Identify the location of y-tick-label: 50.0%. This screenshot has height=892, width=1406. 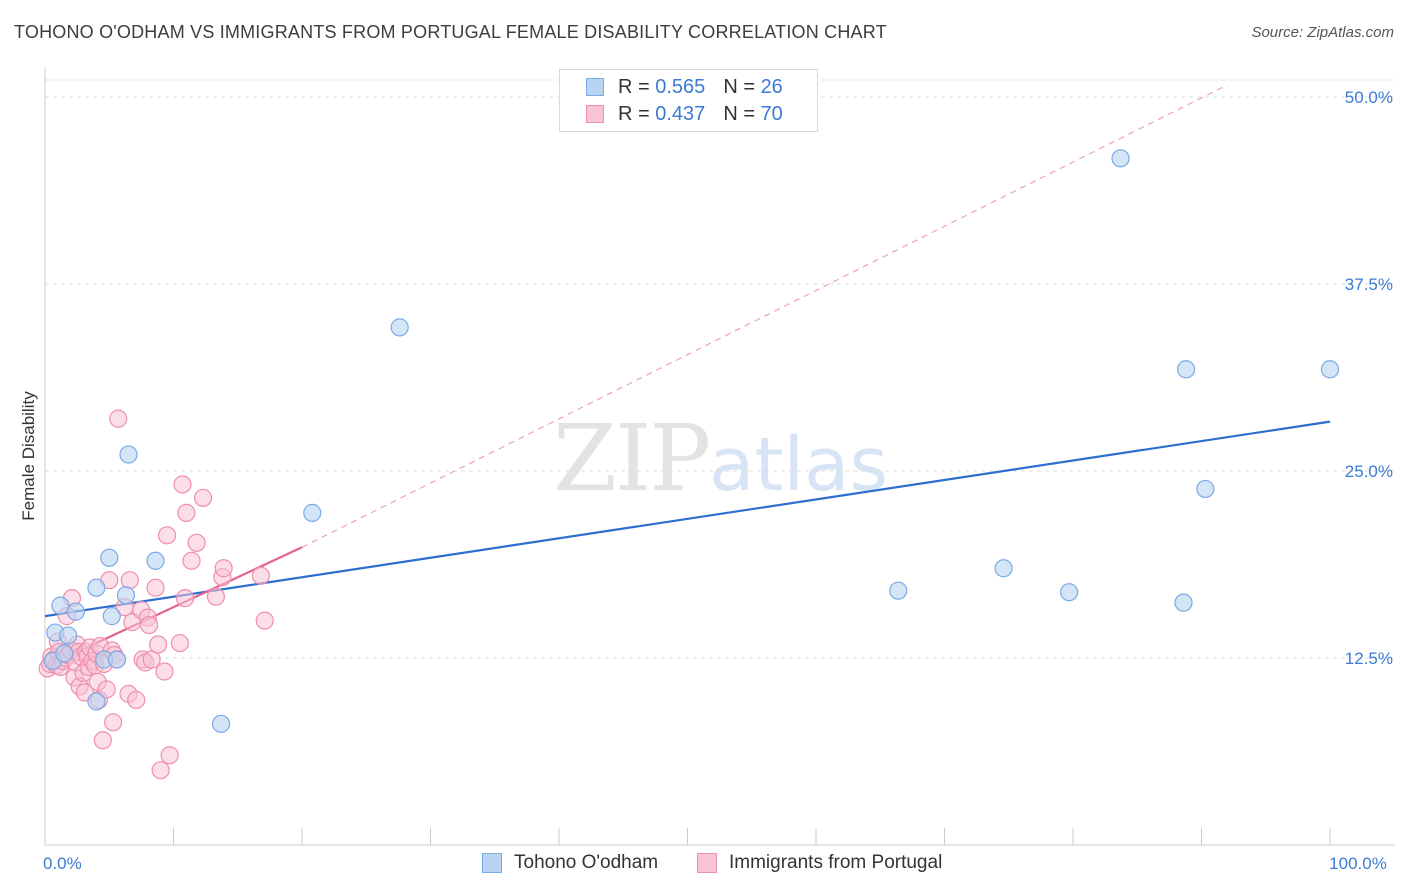
(1369, 97).